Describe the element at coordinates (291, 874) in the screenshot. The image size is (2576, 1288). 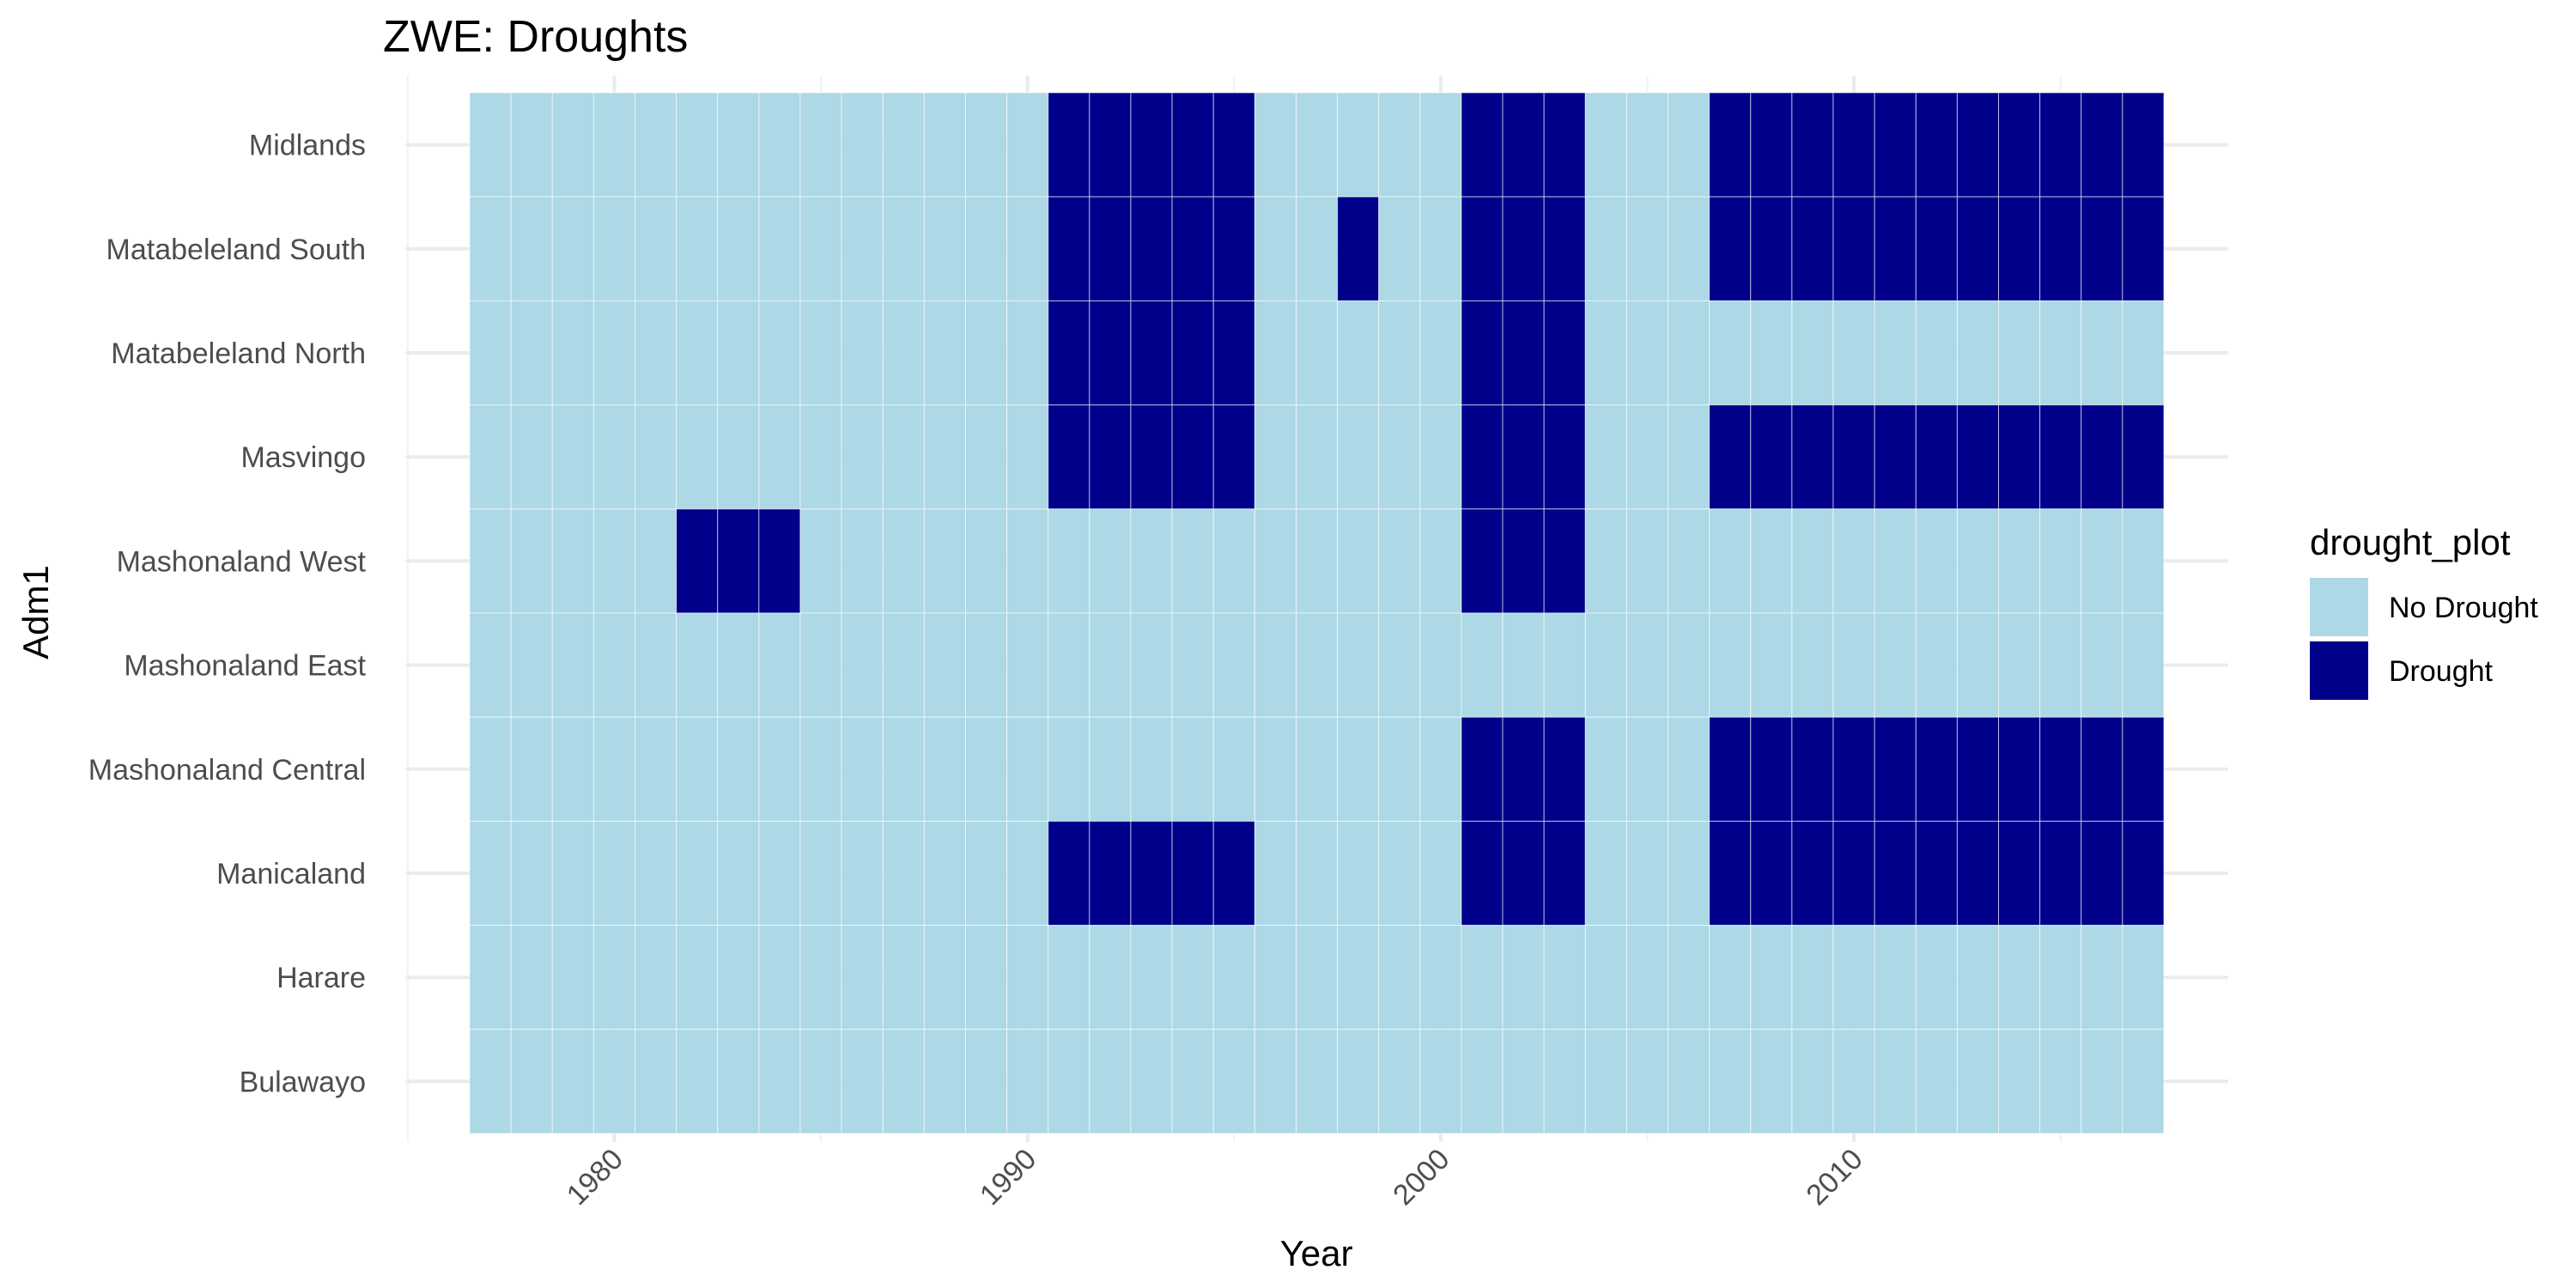
I see `y-tick-label: Manicaland` at that location.